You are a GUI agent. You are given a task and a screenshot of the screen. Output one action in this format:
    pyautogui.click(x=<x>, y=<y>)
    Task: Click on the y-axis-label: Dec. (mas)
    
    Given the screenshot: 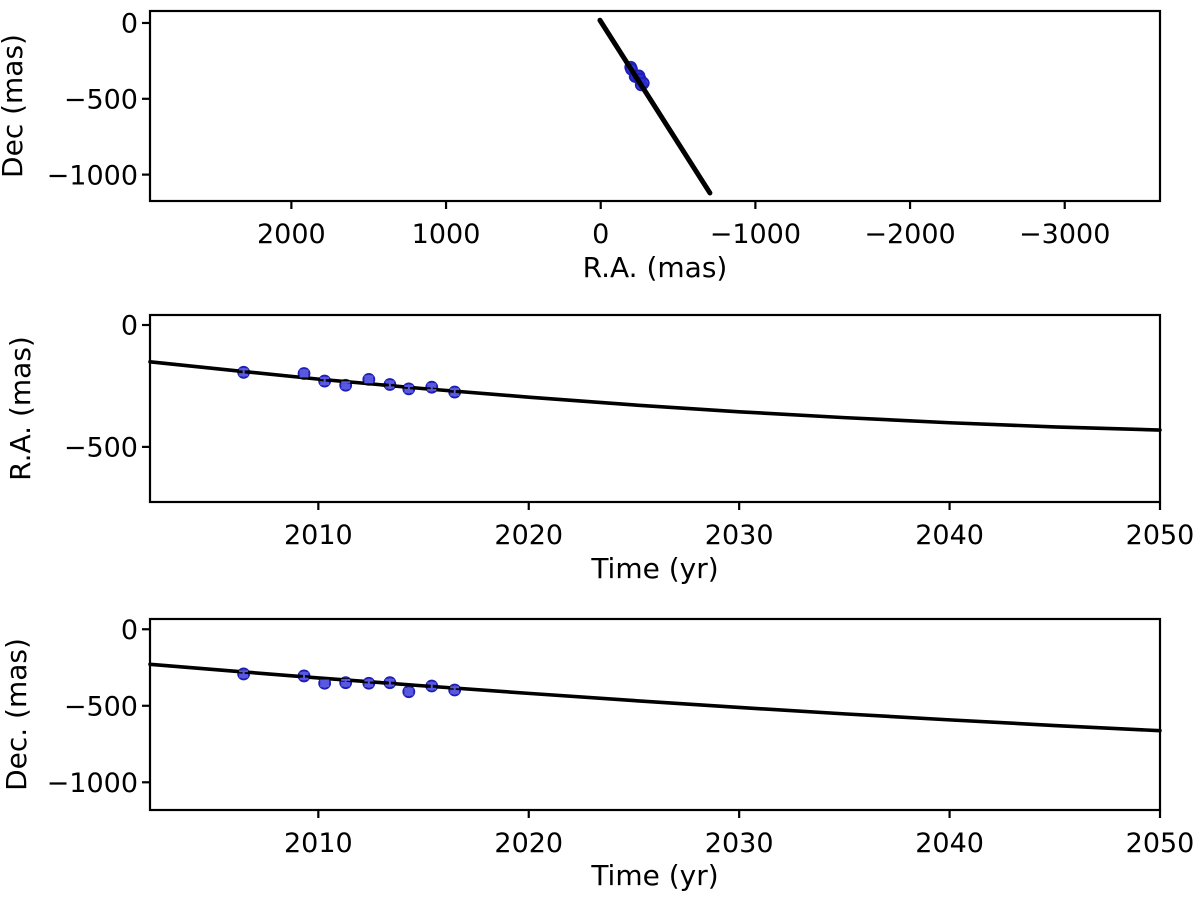 What is the action you would take?
    pyautogui.click(x=16, y=714)
    